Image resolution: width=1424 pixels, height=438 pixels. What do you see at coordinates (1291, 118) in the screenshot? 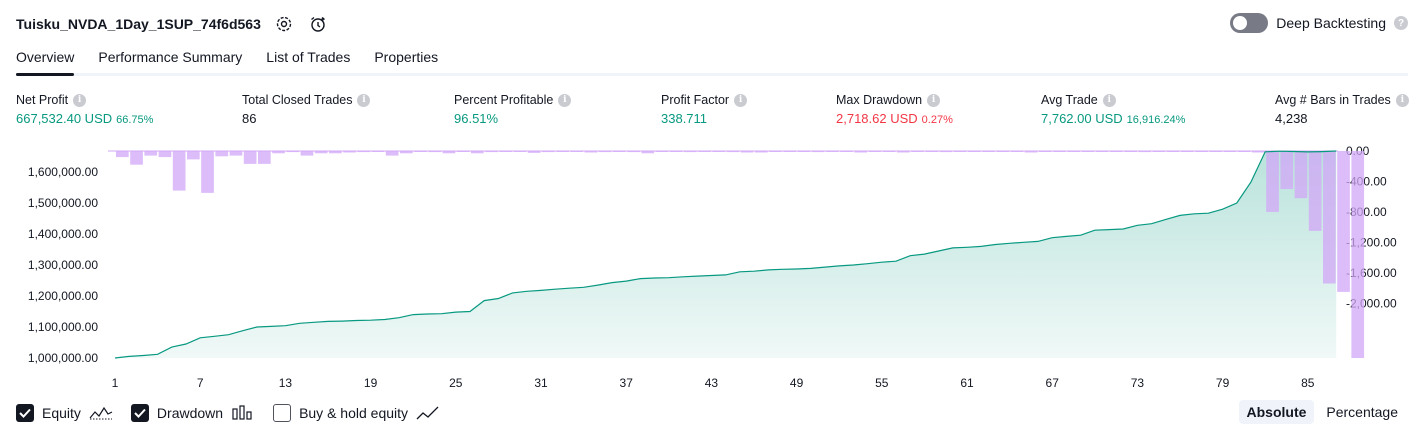
I see `metric-value: 4,238` at bounding box center [1291, 118].